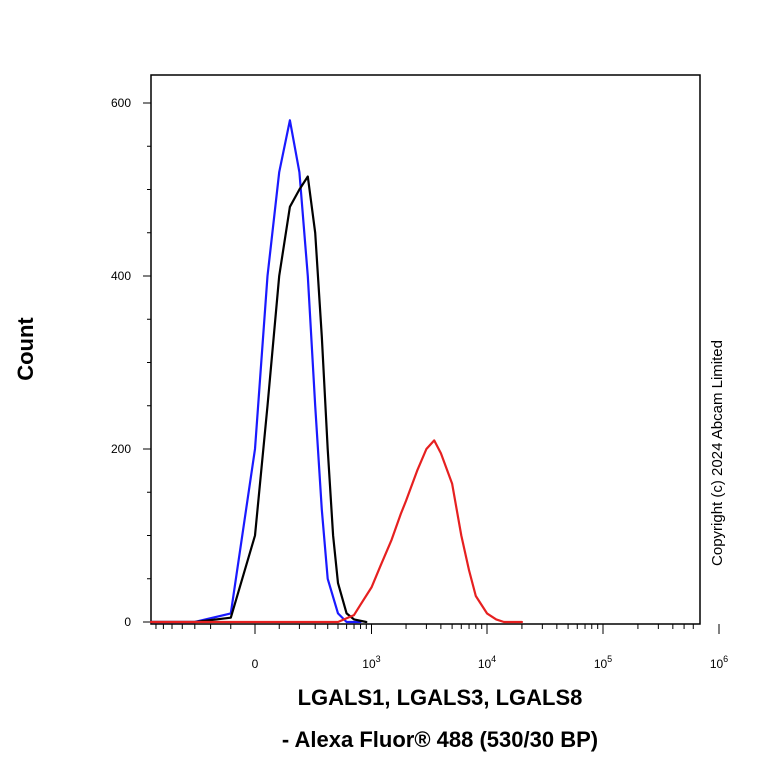  What do you see at coordinates (717, 453) in the screenshot?
I see `copyright-text: Copyright (c) 2024 Abcam Limited` at bounding box center [717, 453].